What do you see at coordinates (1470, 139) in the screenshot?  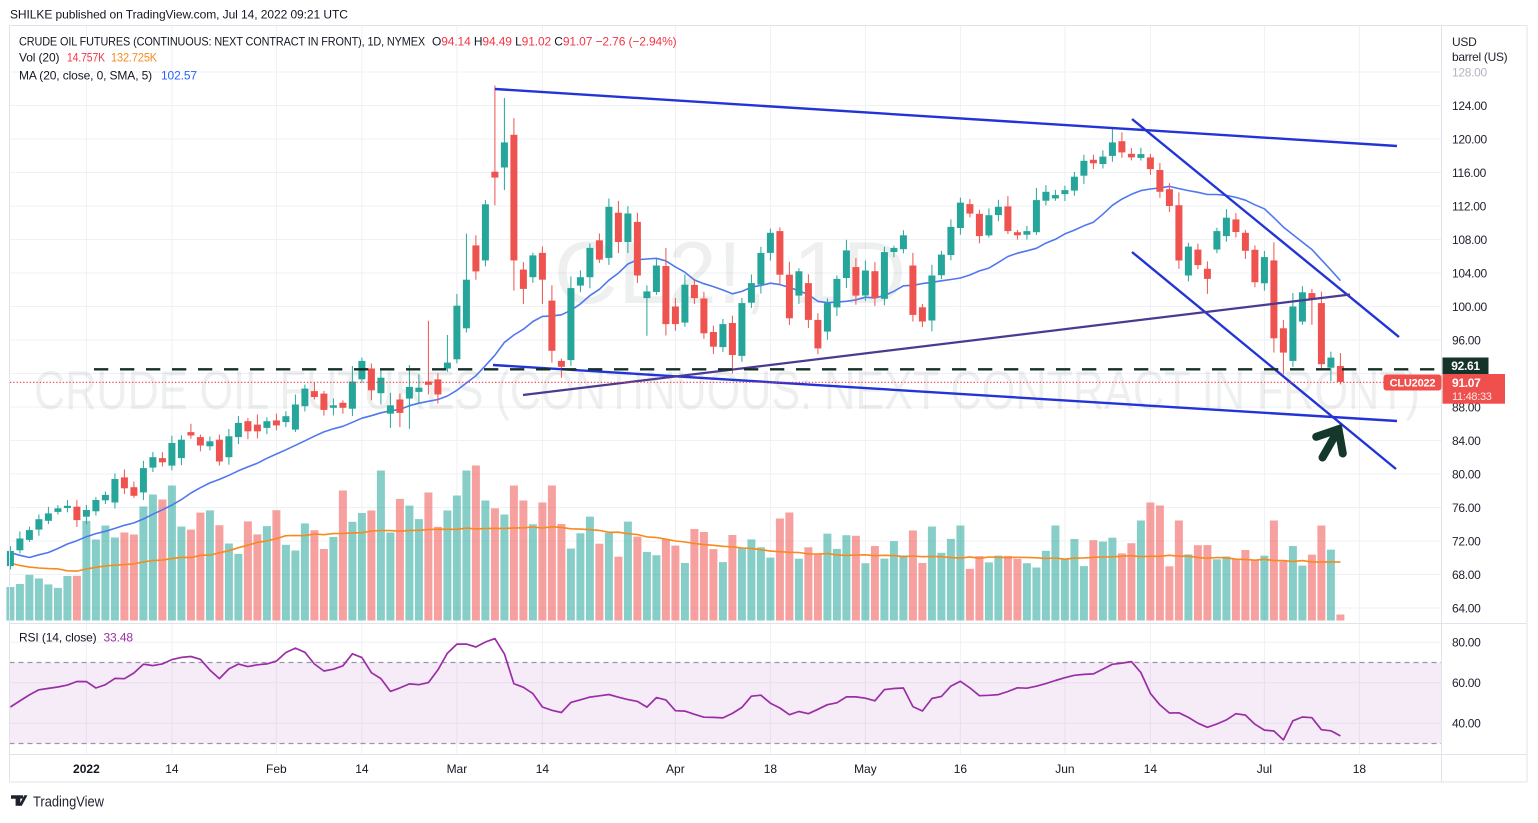 I see `svg-text: 120.00` at bounding box center [1470, 139].